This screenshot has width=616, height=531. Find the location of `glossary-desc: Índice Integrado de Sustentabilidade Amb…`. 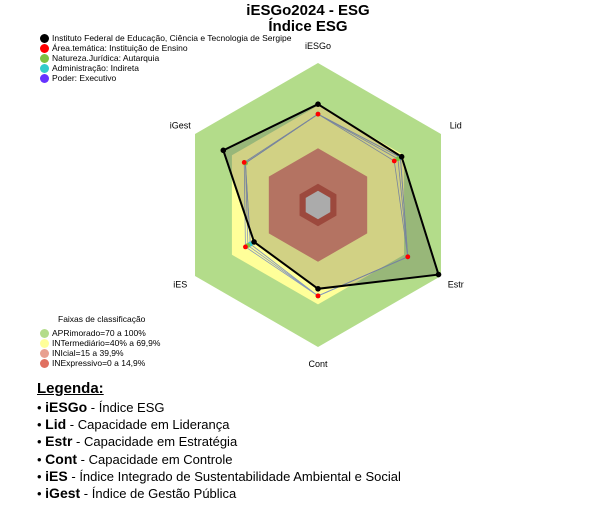

glossary-desc: Índice Integrado de Sustentabilidade Amb… is located at coordinates (240, 476).